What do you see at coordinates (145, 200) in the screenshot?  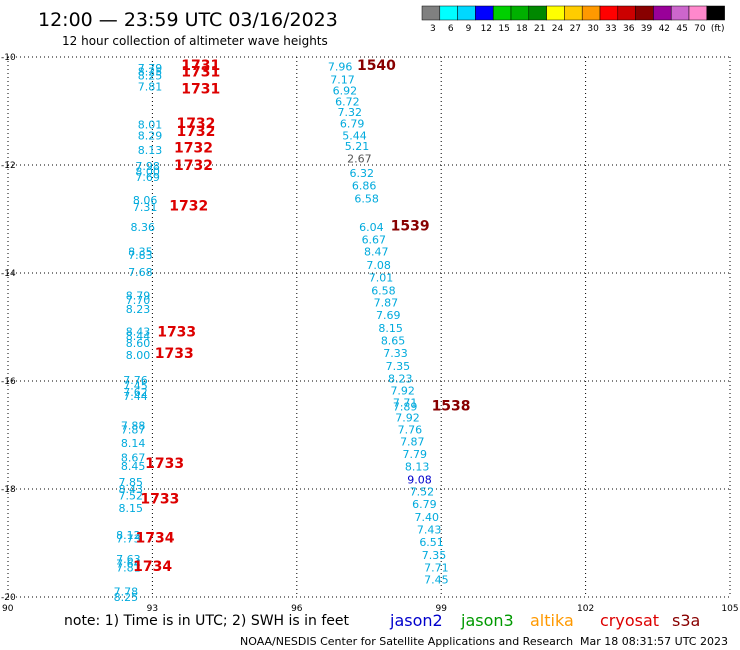 I see `wave-height-value: 8.06` at bounding box center [145, 200].